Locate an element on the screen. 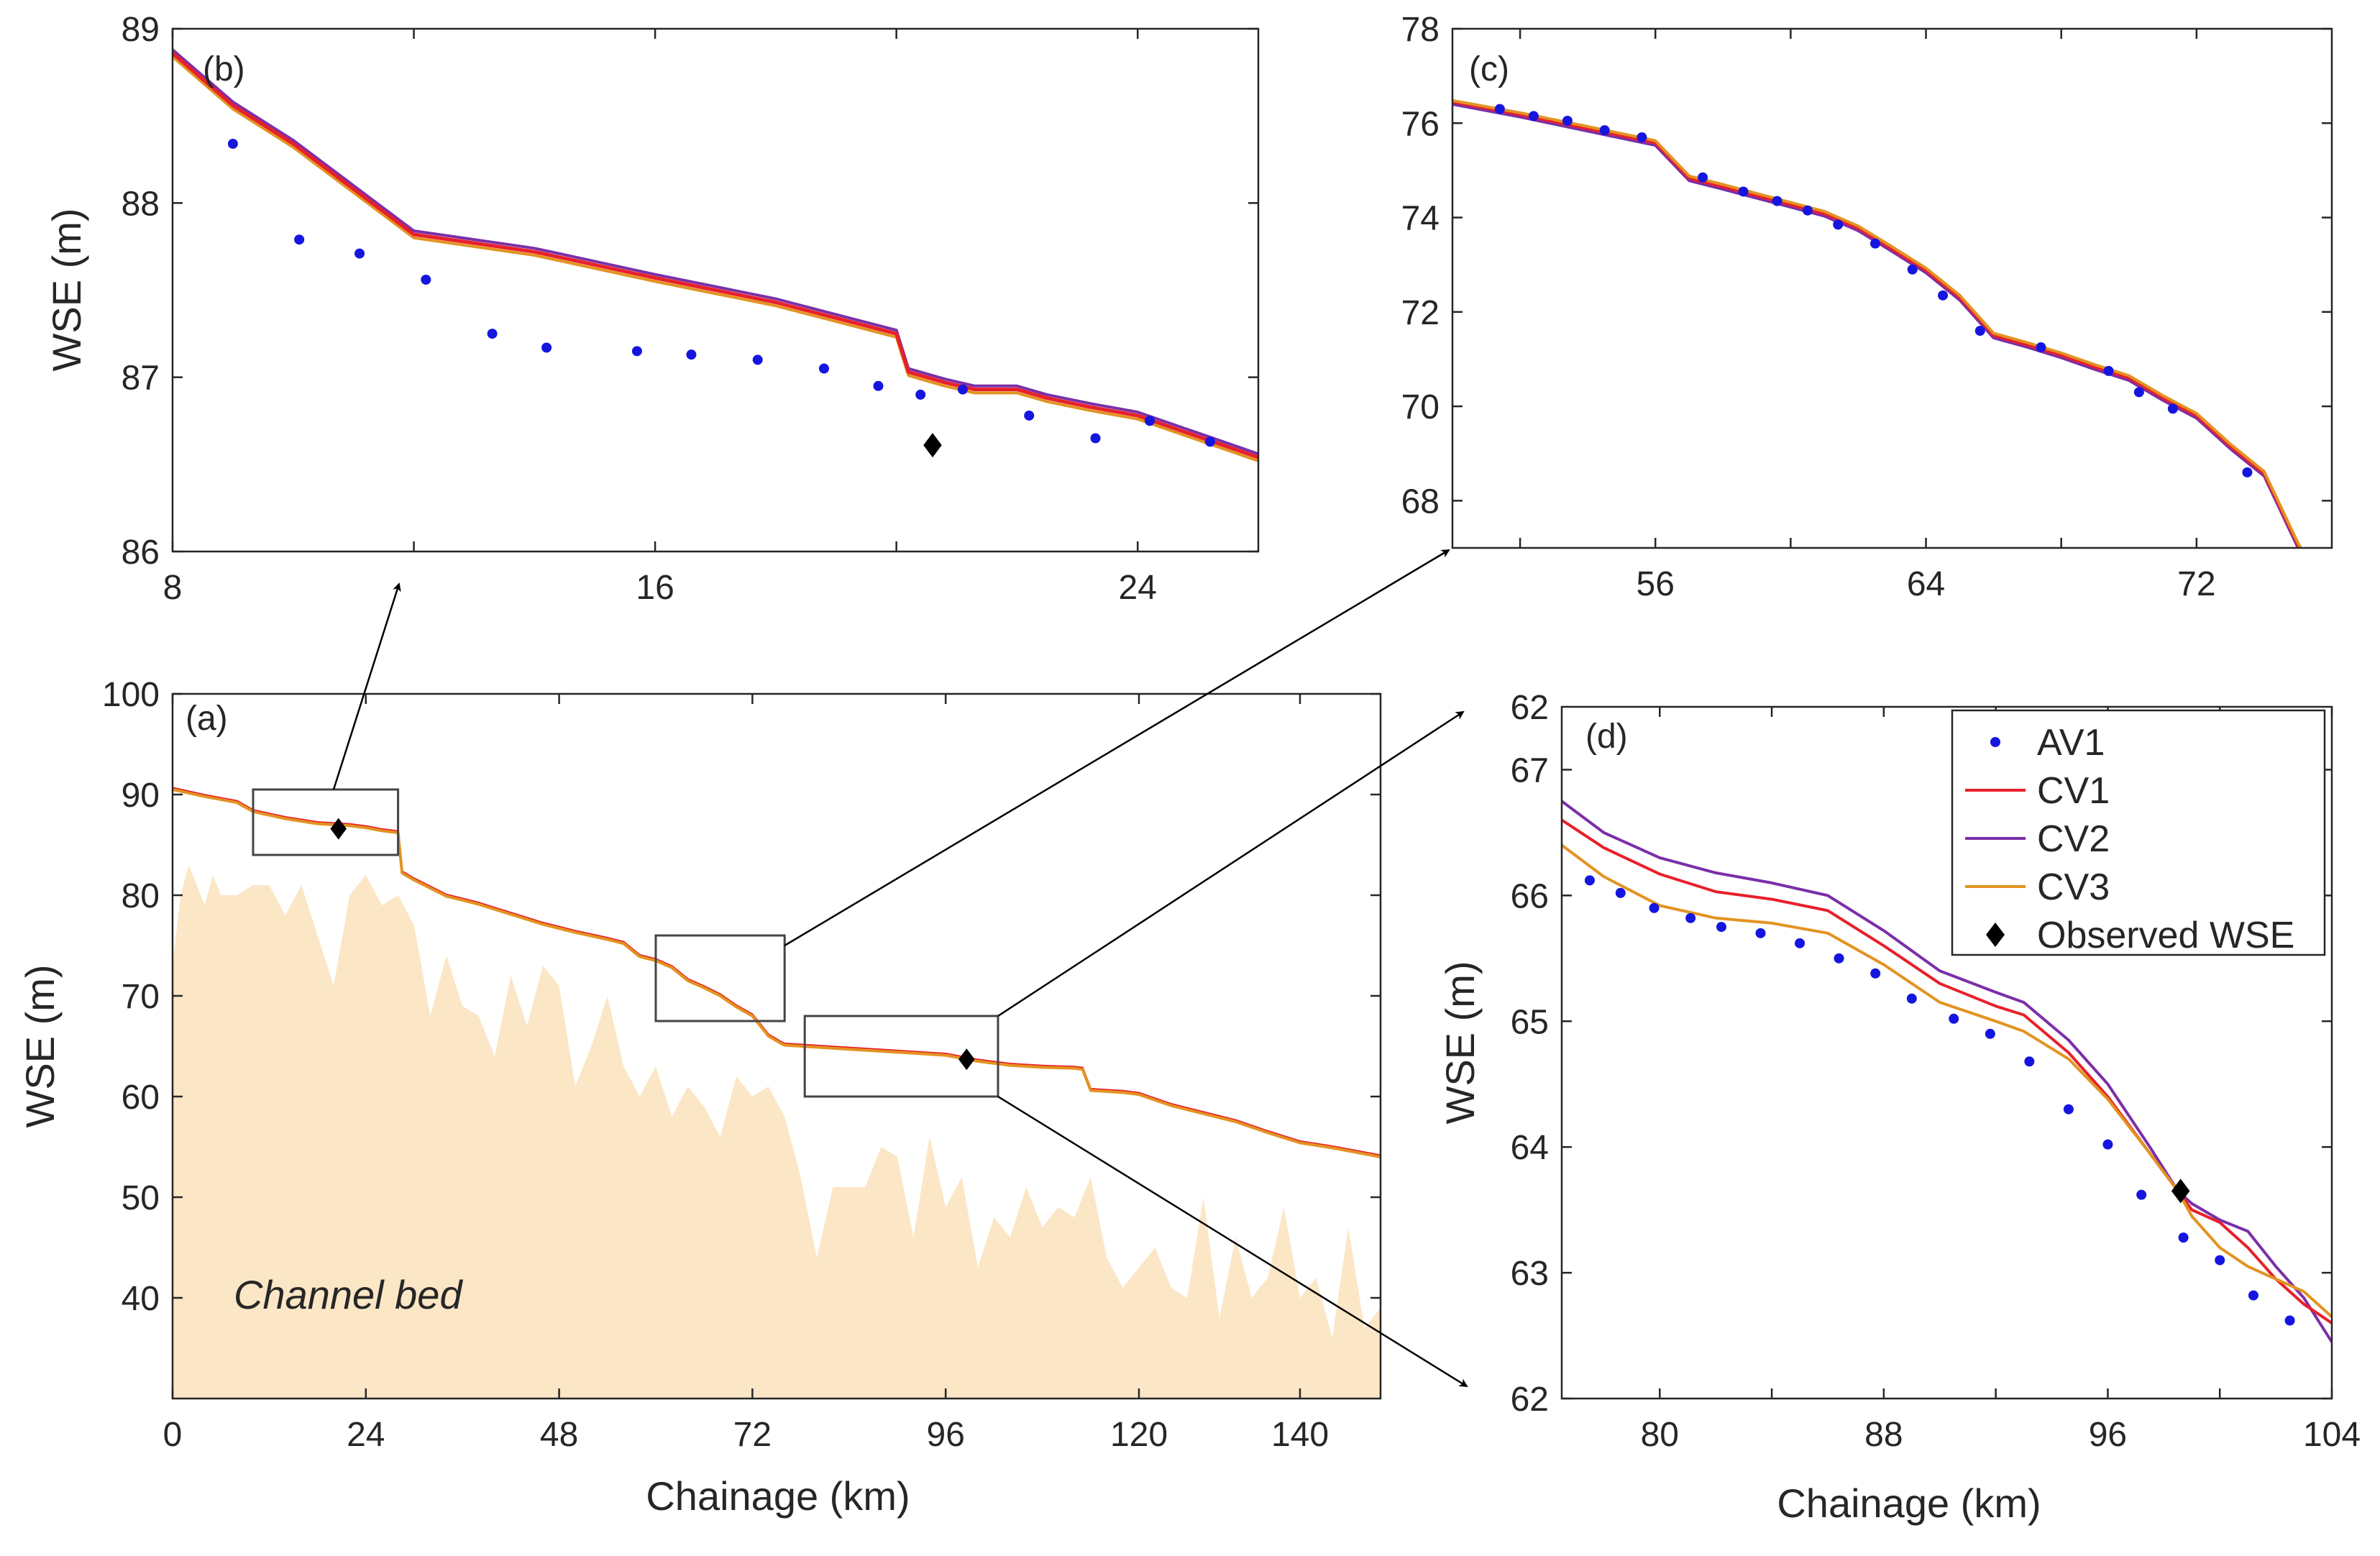 This screenshot has height=1556, width=2380. x-tick-label: 8 is located at coordinates (173, 588).